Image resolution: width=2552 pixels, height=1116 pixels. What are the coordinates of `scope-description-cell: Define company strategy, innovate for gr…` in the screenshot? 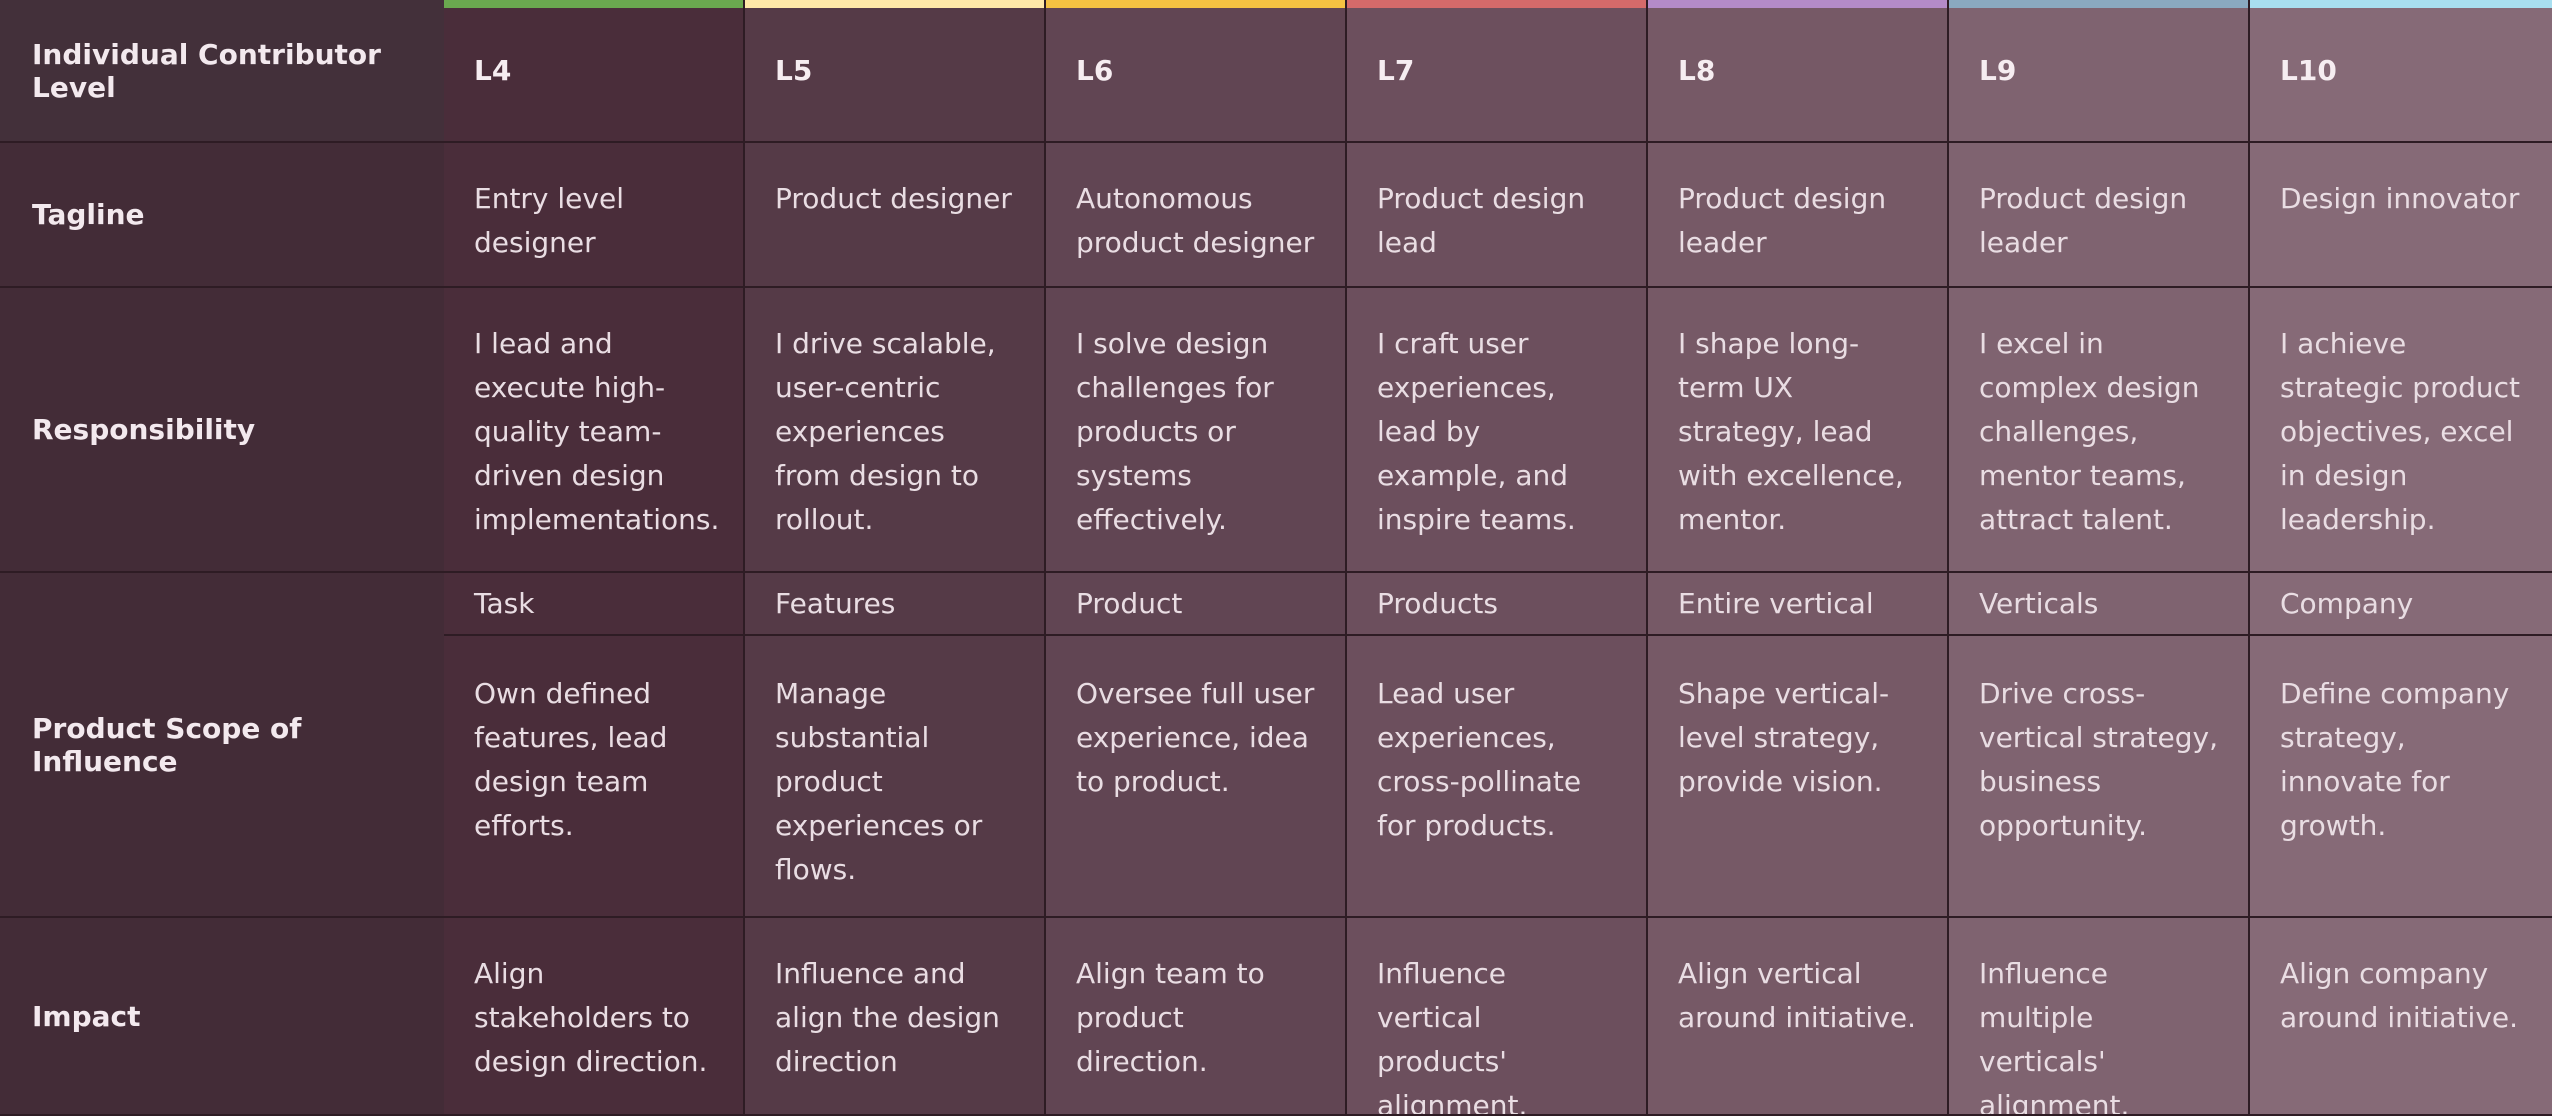 It's located at (2401, 777).